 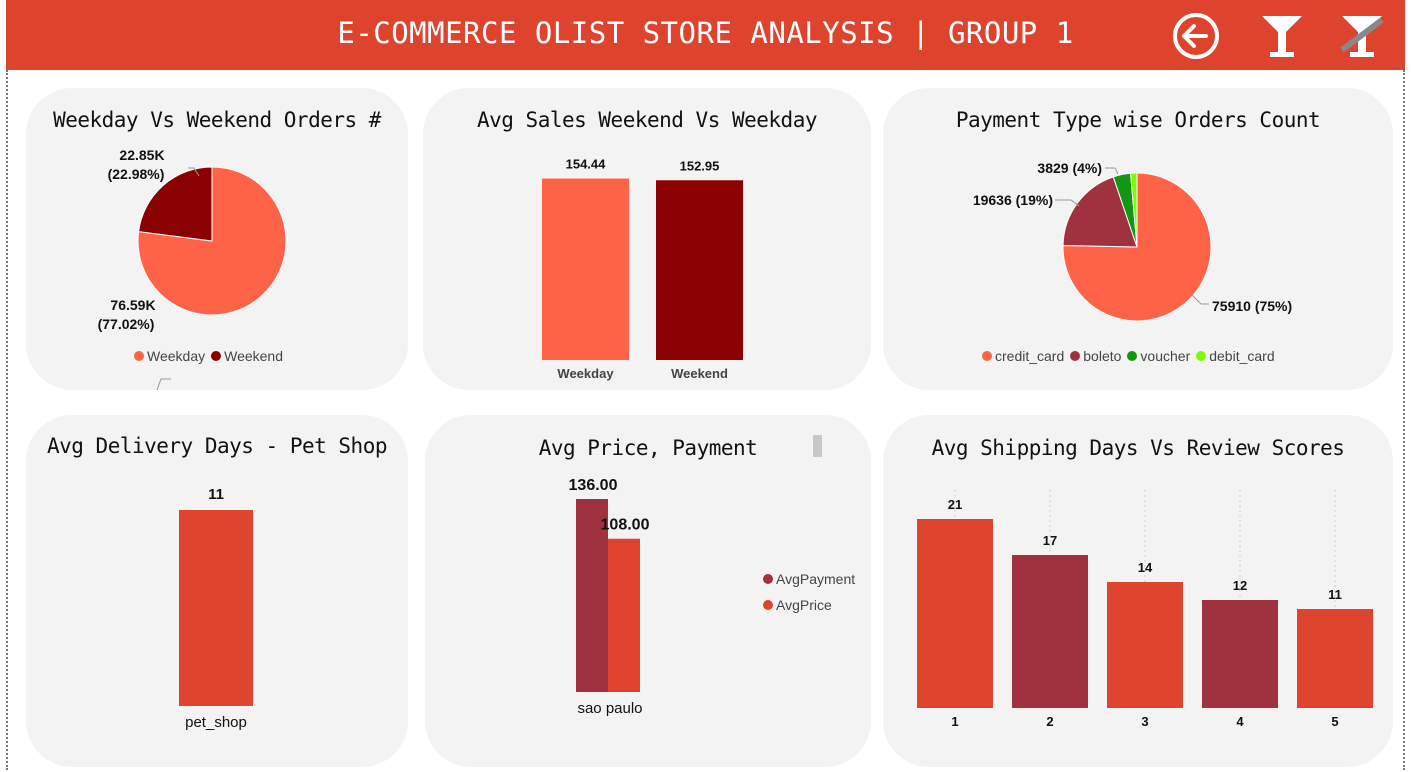 I want to click on legend-item-weekend: Weekend, so click(x=247, y=356).